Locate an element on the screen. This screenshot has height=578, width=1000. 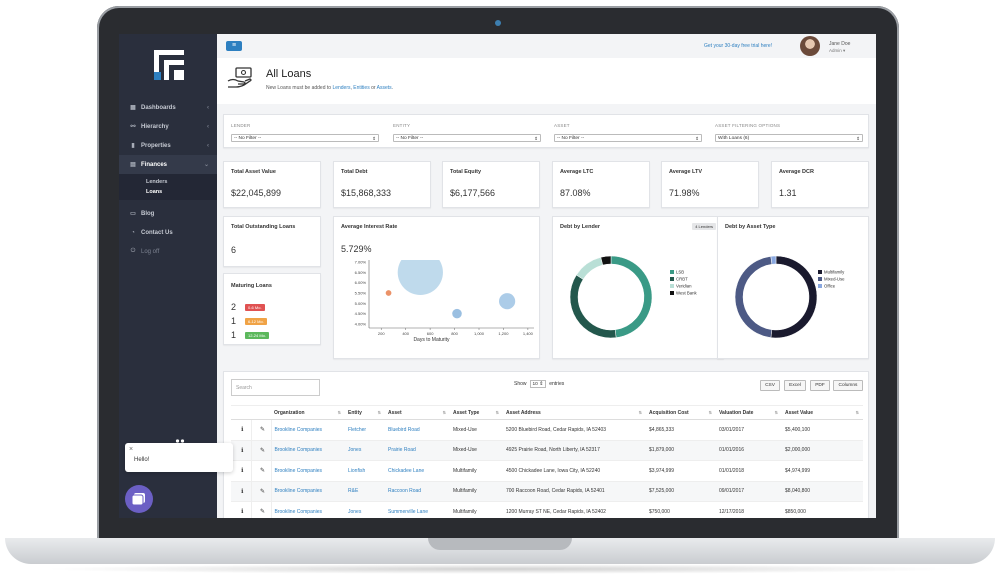
sort-icon: ⇅ is located at coordinates (710, 412).